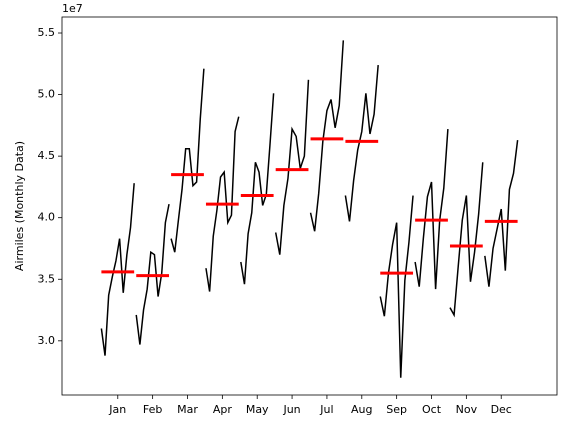 Image resolution: width=567 pixels, height=428 pixels. Describe the element at coordinates (291, 409) in the screenshot. I see `x-tick-label: Jun` at that location.